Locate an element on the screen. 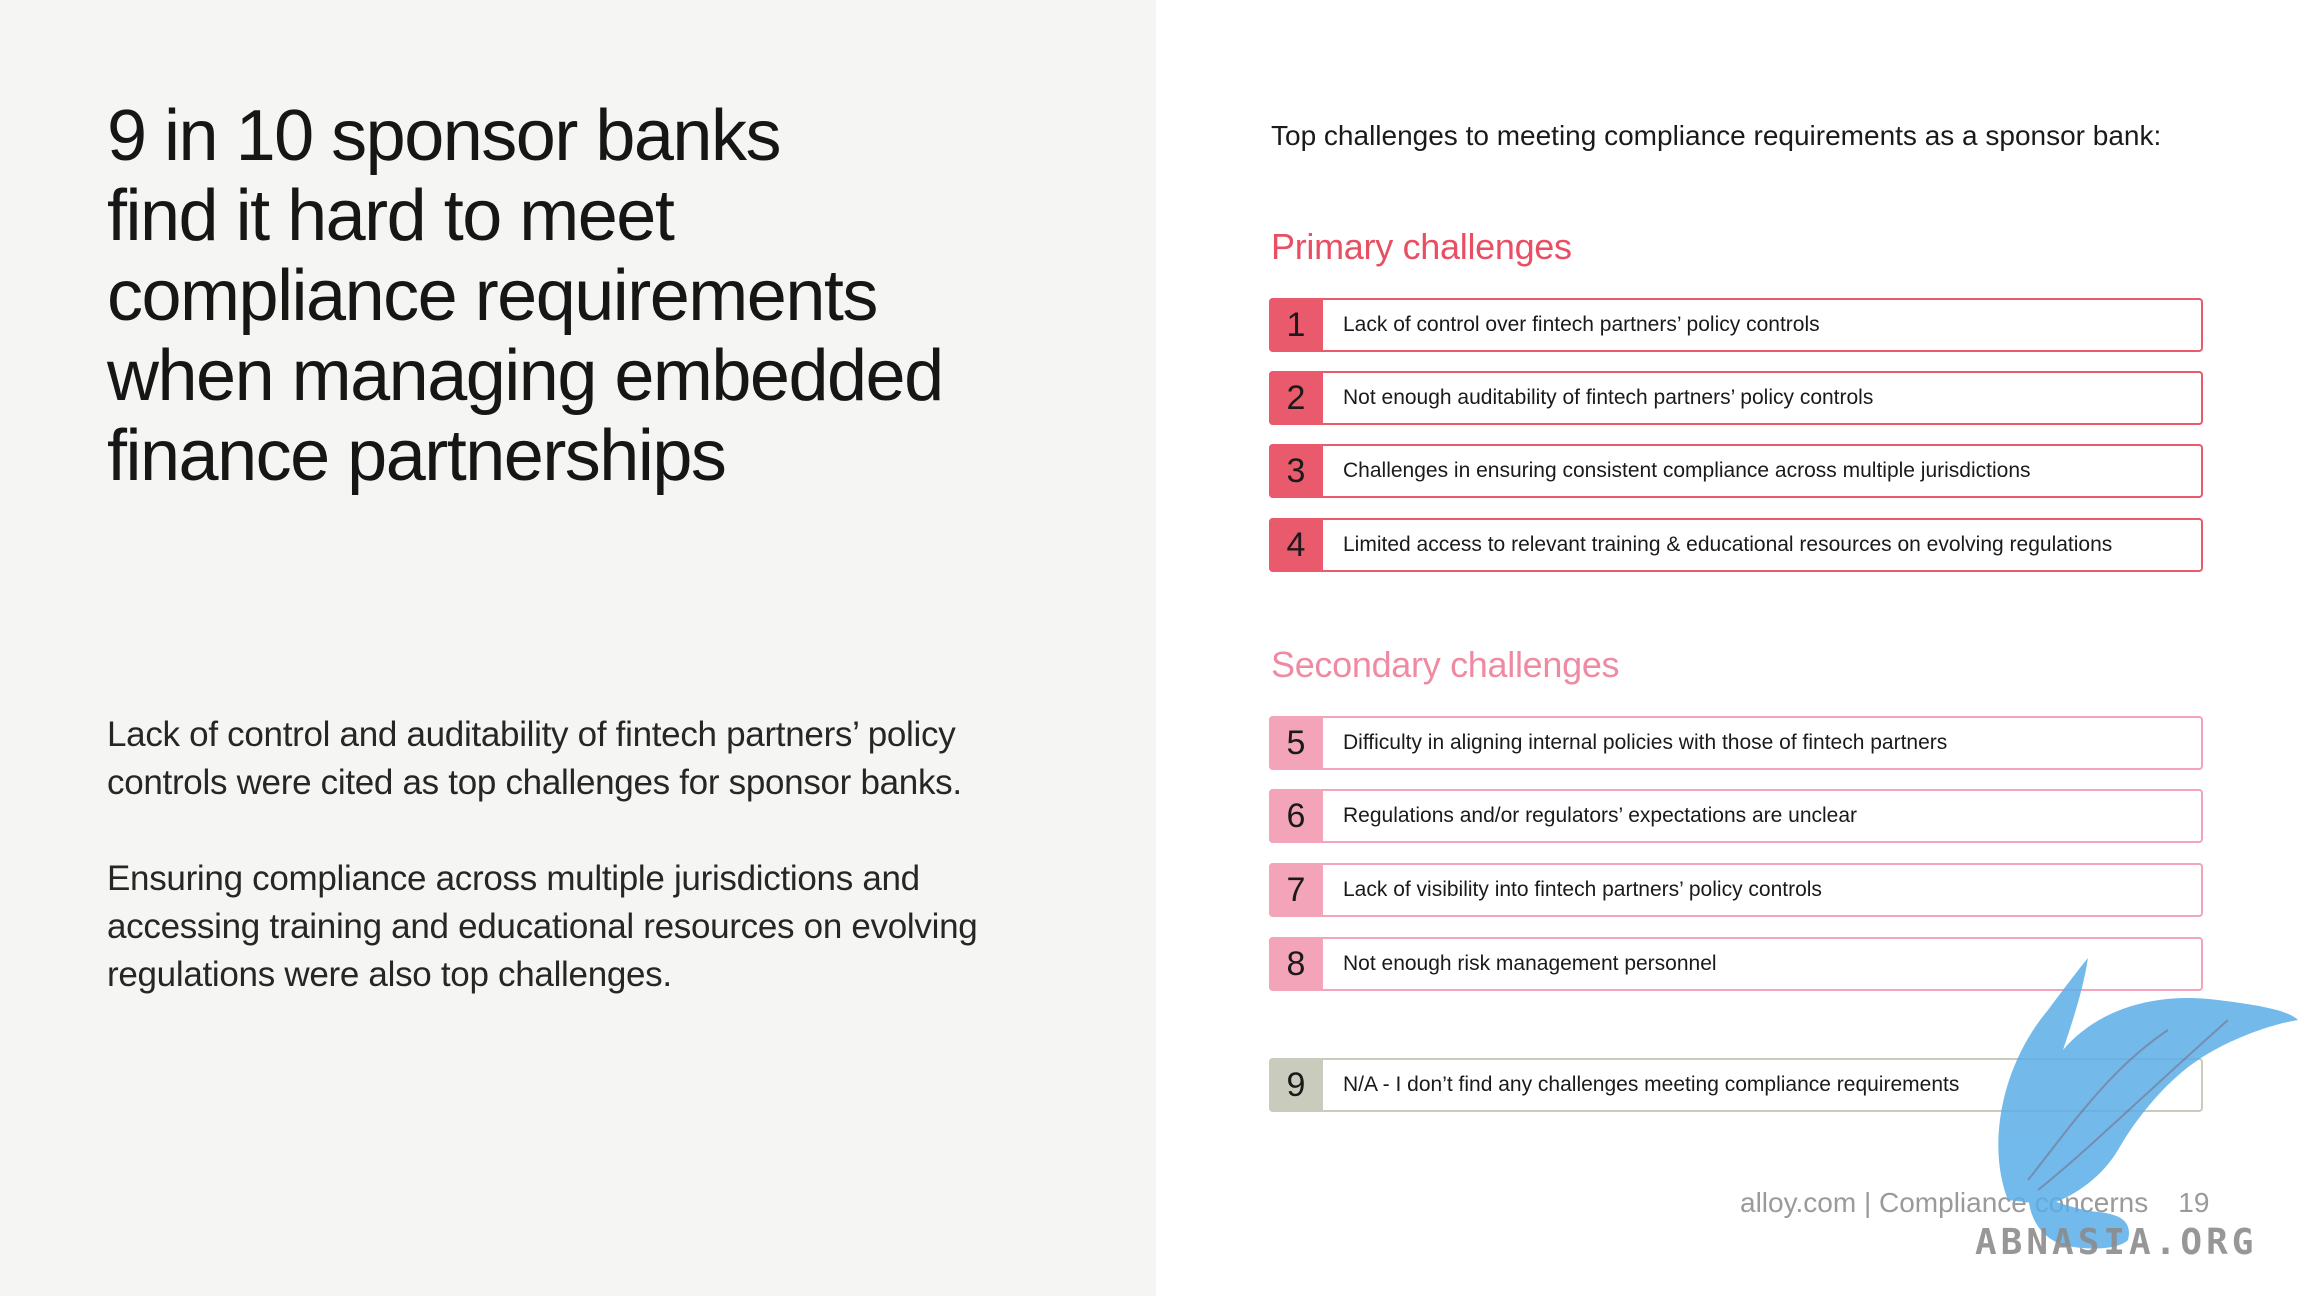  primary-challenges-heading: Primary challenges is located at coordinates (1421, 246).